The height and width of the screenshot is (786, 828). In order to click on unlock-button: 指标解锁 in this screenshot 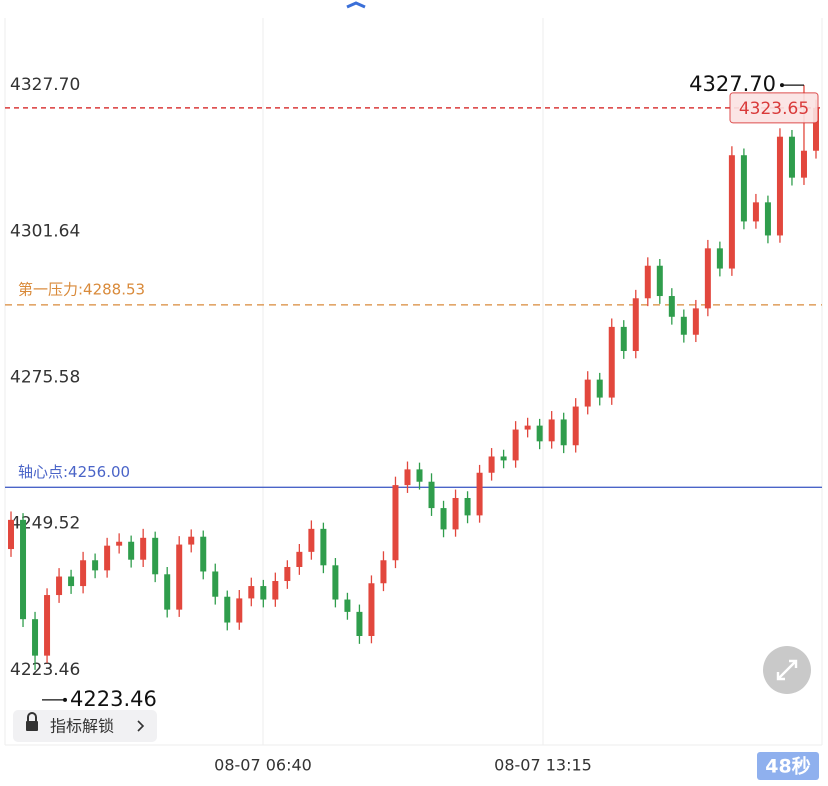, I will do `click(85, 726)`.